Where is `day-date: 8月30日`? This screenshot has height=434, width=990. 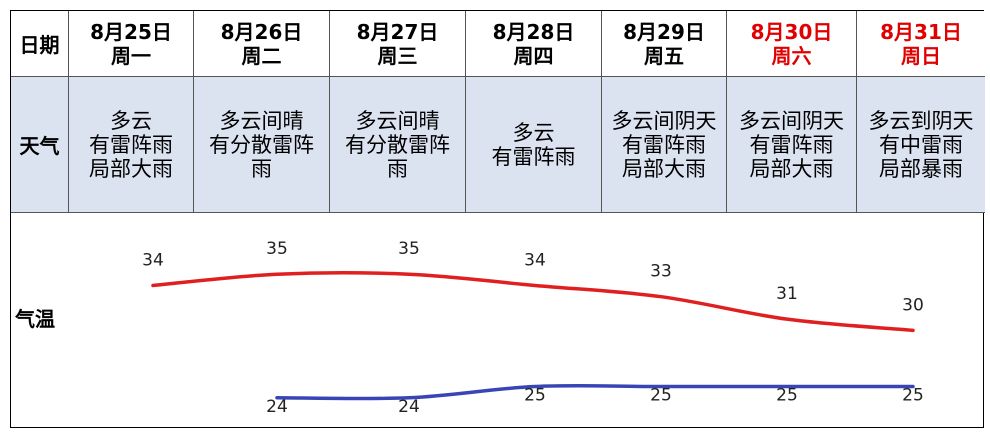
day-date: 8月30日 is located at coordinates (791, 31).